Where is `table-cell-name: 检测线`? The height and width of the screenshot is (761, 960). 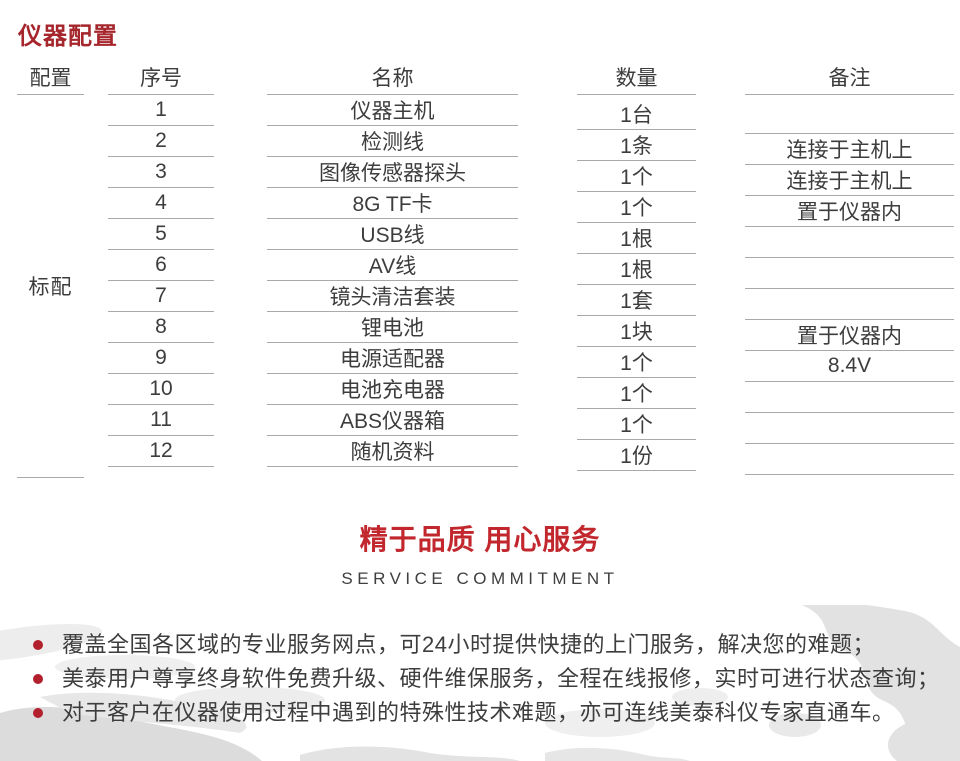 table-cell-name: 检测线 is located at coordinates (392, 141).